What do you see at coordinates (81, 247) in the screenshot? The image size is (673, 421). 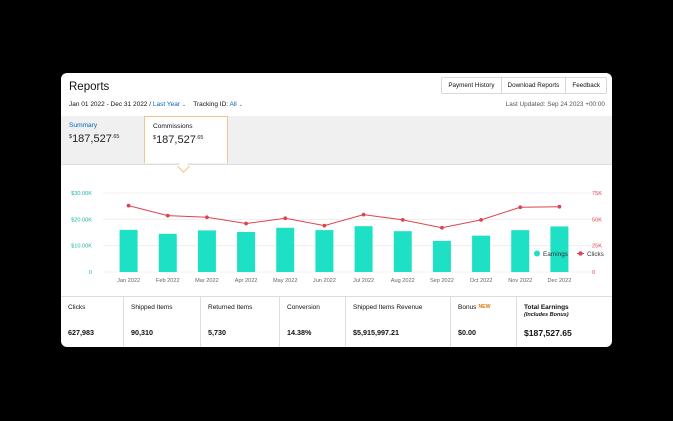 I see `y-left-tick-label: $10.00K` at bounding box center [81, 247].